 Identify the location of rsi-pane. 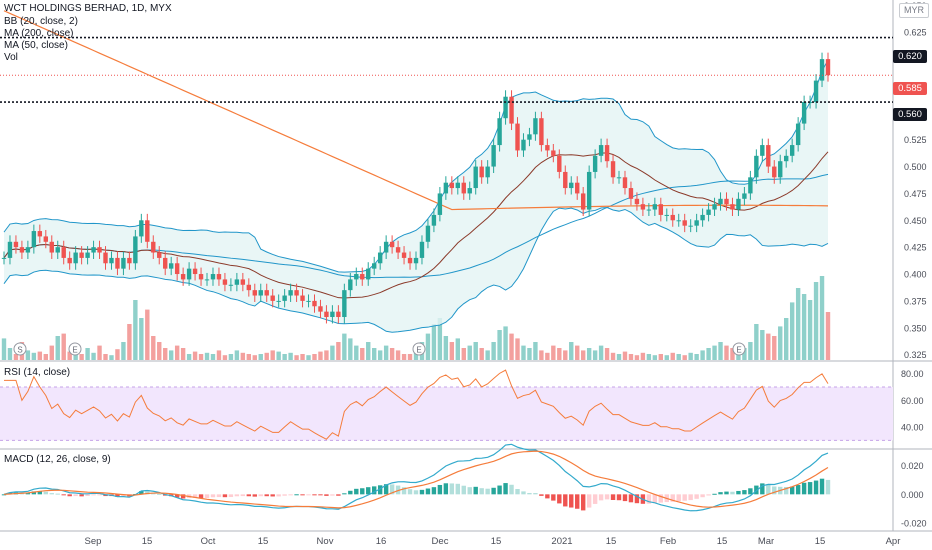
(446, 405).